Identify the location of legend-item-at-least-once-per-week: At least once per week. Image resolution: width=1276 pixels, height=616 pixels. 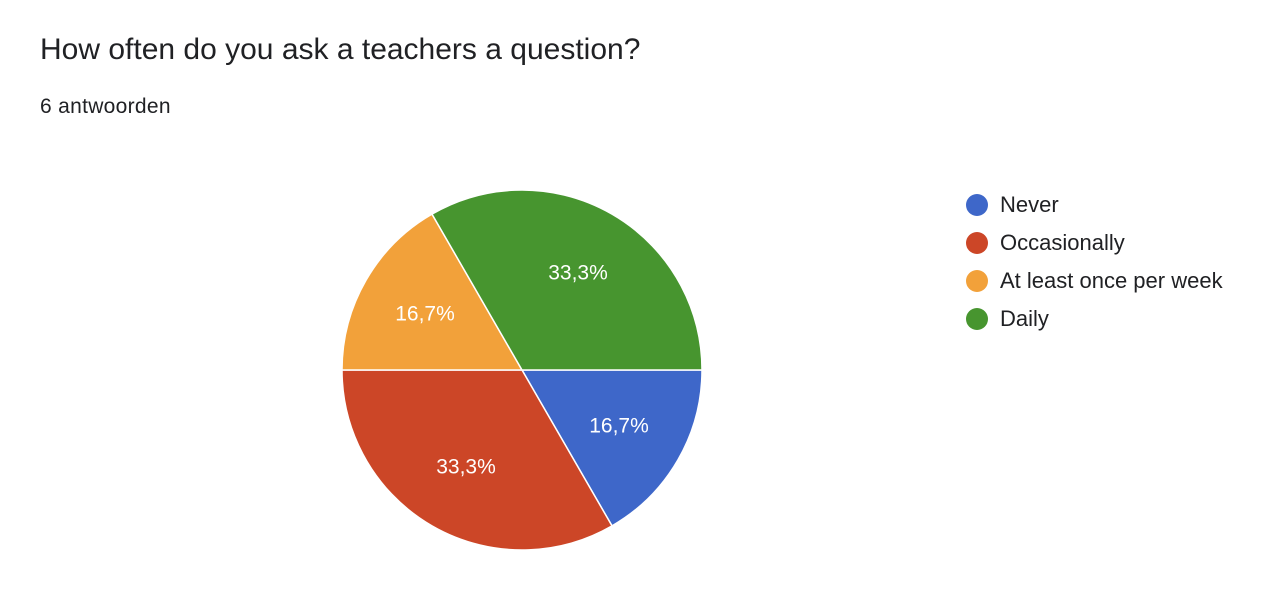
(1094, 281).